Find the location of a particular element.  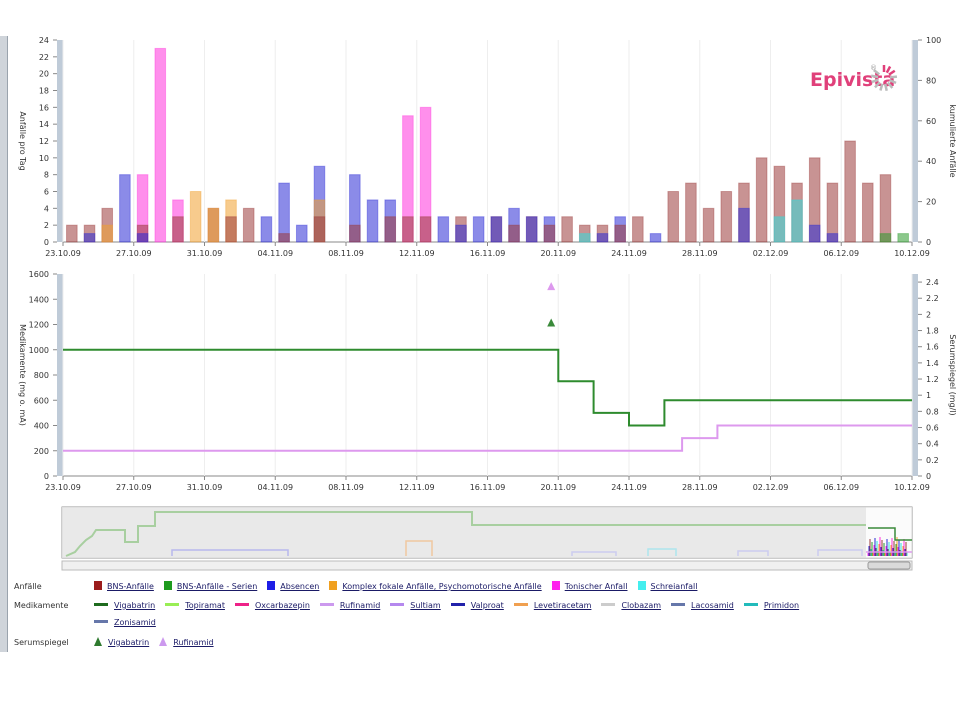

legend-item: Clobazam is located at coordinates (631, 606).